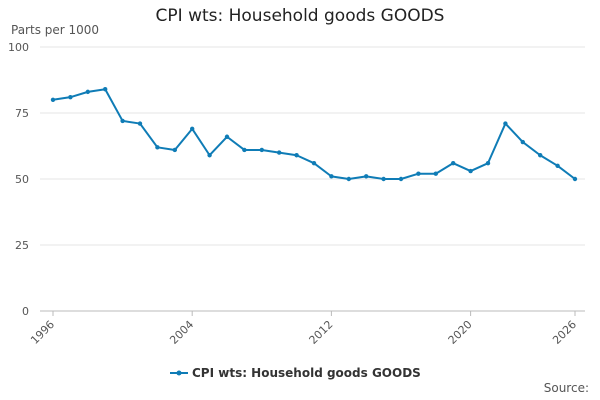 Image resolution: width=600 pixels, height=400 pixels. Describe the element at coordinates (564, 332) in the screenshot. I see `x-tick-label: 2026` at that location.